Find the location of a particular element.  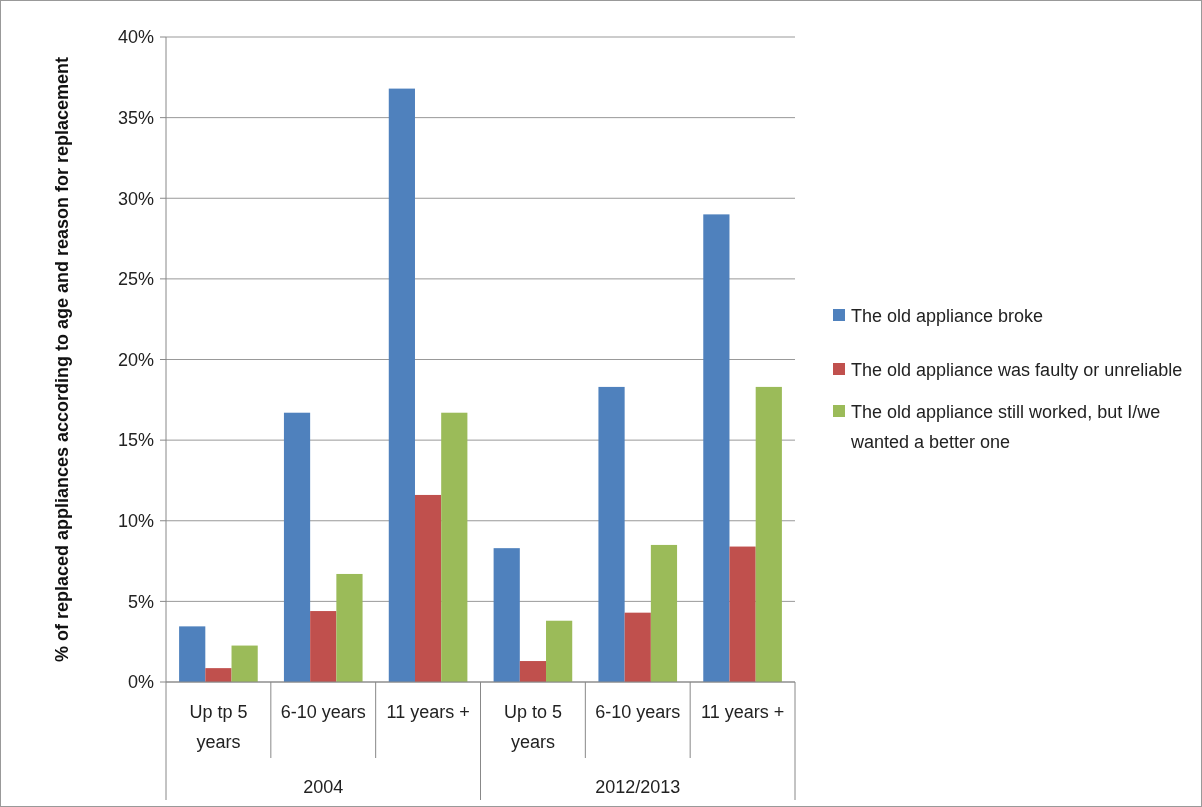

text: 2012/2013 is located at coordinates (638, 787).